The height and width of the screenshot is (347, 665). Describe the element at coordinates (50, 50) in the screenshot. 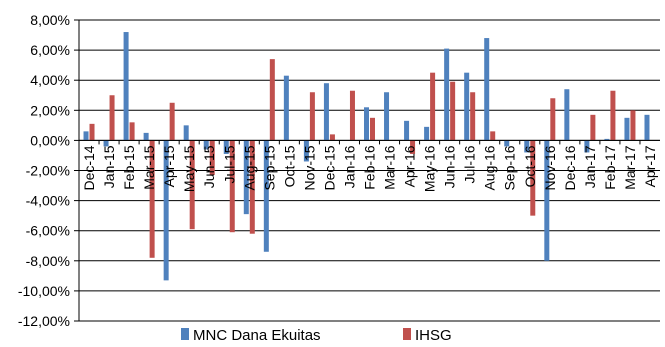

I see `y-tick-label: 6,00%` at that location.